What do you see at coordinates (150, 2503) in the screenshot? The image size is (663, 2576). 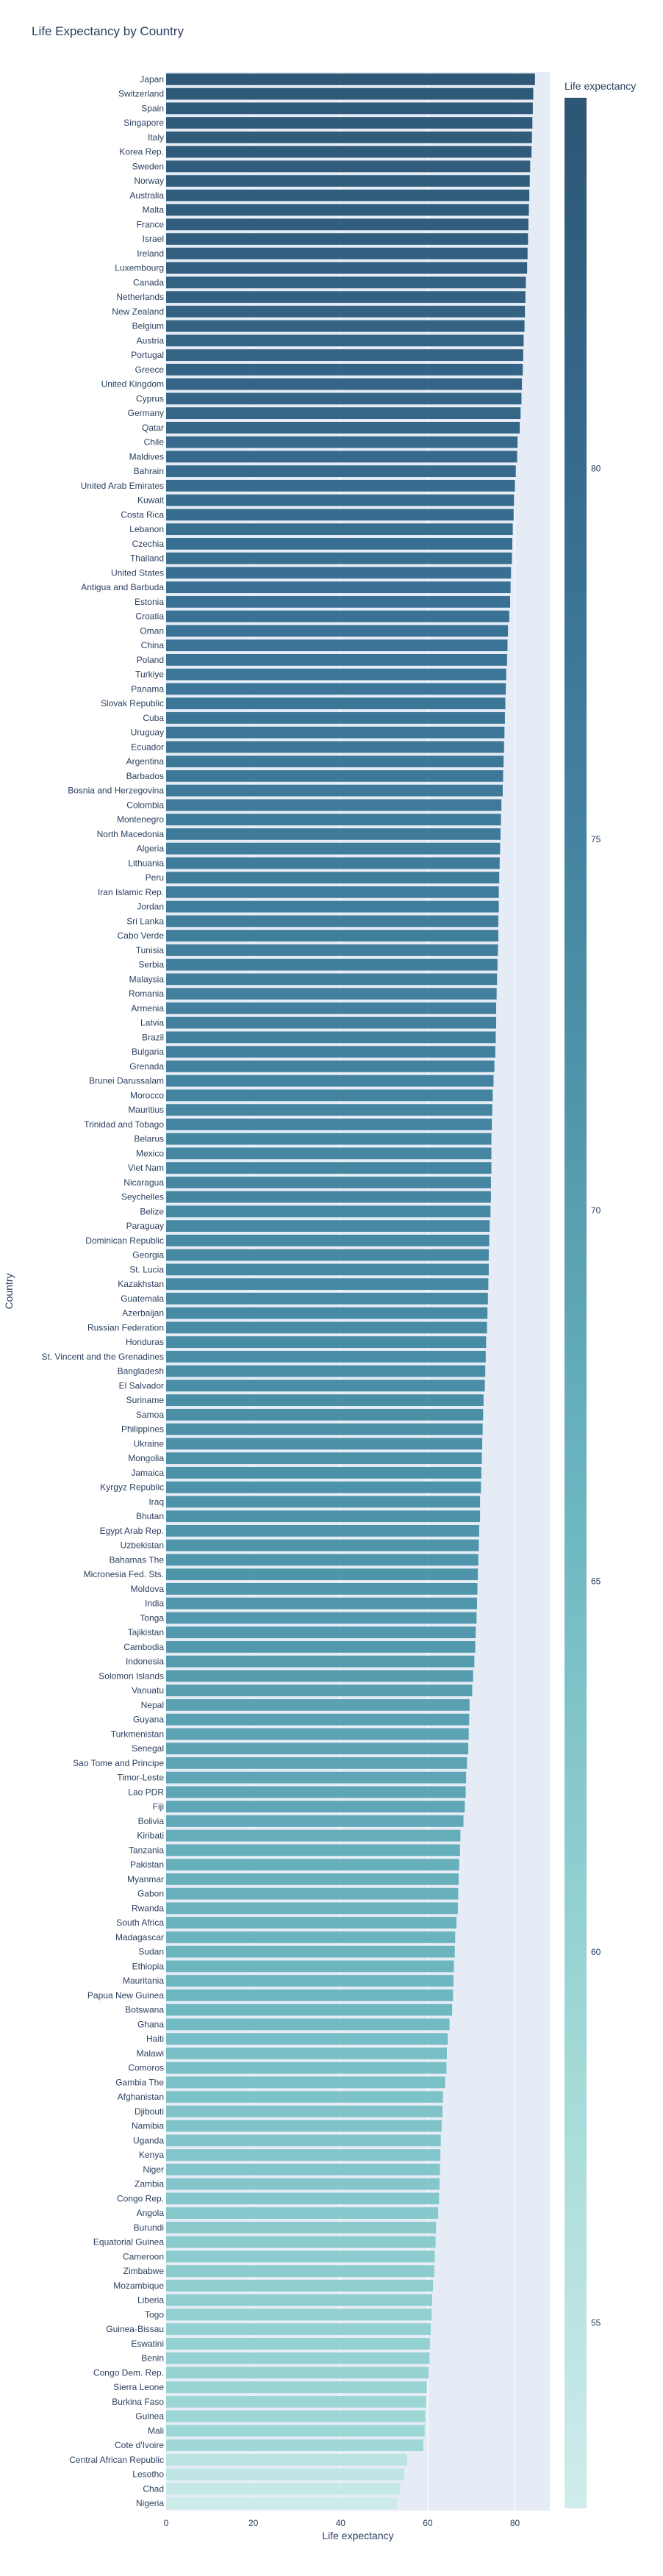 I see `y-tick-label: Nigeria` at bounding box center [150, 2503].